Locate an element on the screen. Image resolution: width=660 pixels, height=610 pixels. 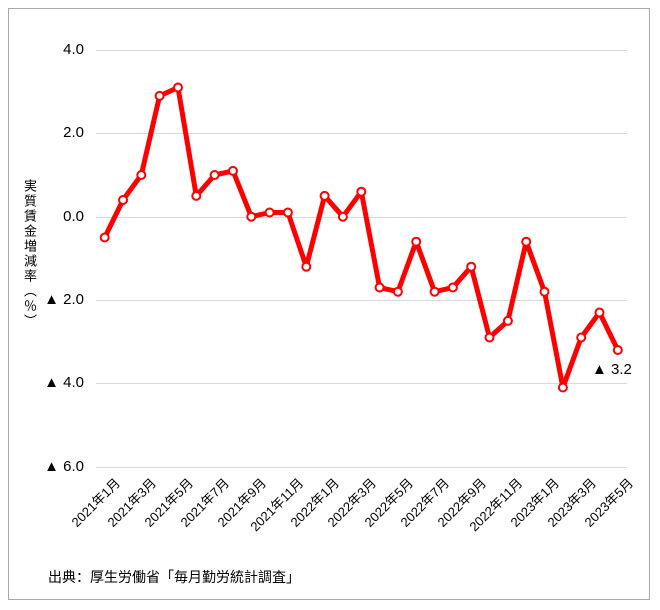
y-tick-label: 2.0 is located at coordinates (73, 133).